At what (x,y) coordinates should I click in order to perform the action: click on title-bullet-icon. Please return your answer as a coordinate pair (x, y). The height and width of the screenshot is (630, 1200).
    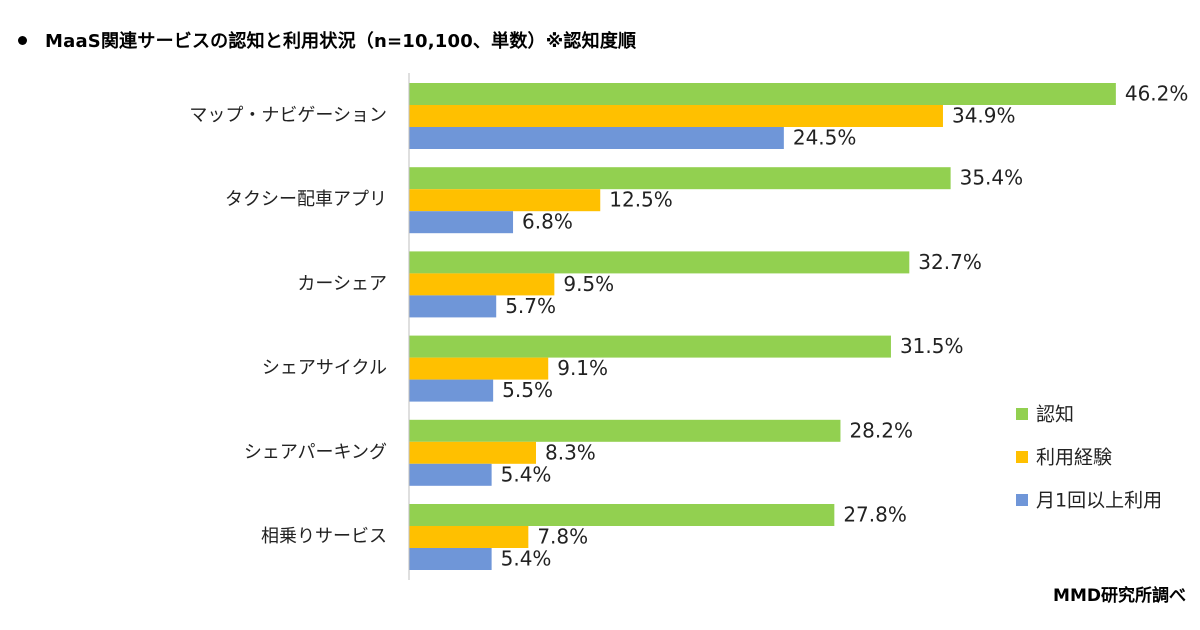
    Looking at the image, I should click on (22, 40).